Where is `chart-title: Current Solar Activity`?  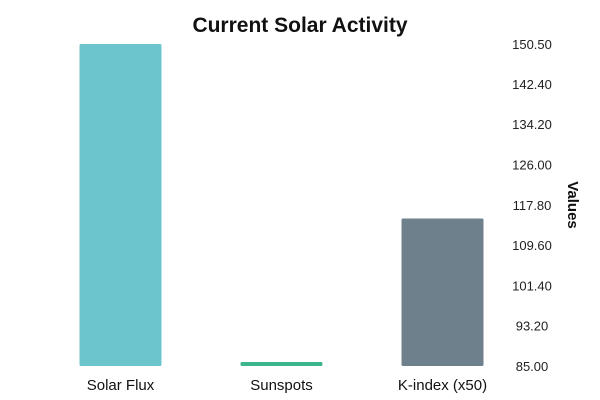
chart-title: Current Solar Activity is located at coordinates (299, 25).